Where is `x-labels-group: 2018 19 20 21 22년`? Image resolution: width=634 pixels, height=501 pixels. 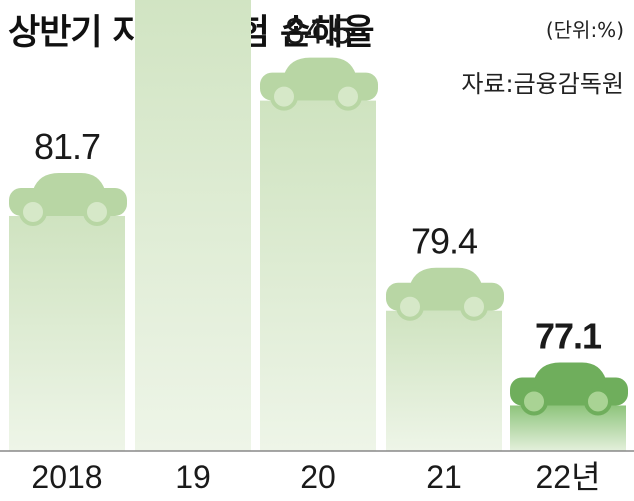
x-labels-group: 2018 19 20 21 22년 is located at coordinates (315, 477).